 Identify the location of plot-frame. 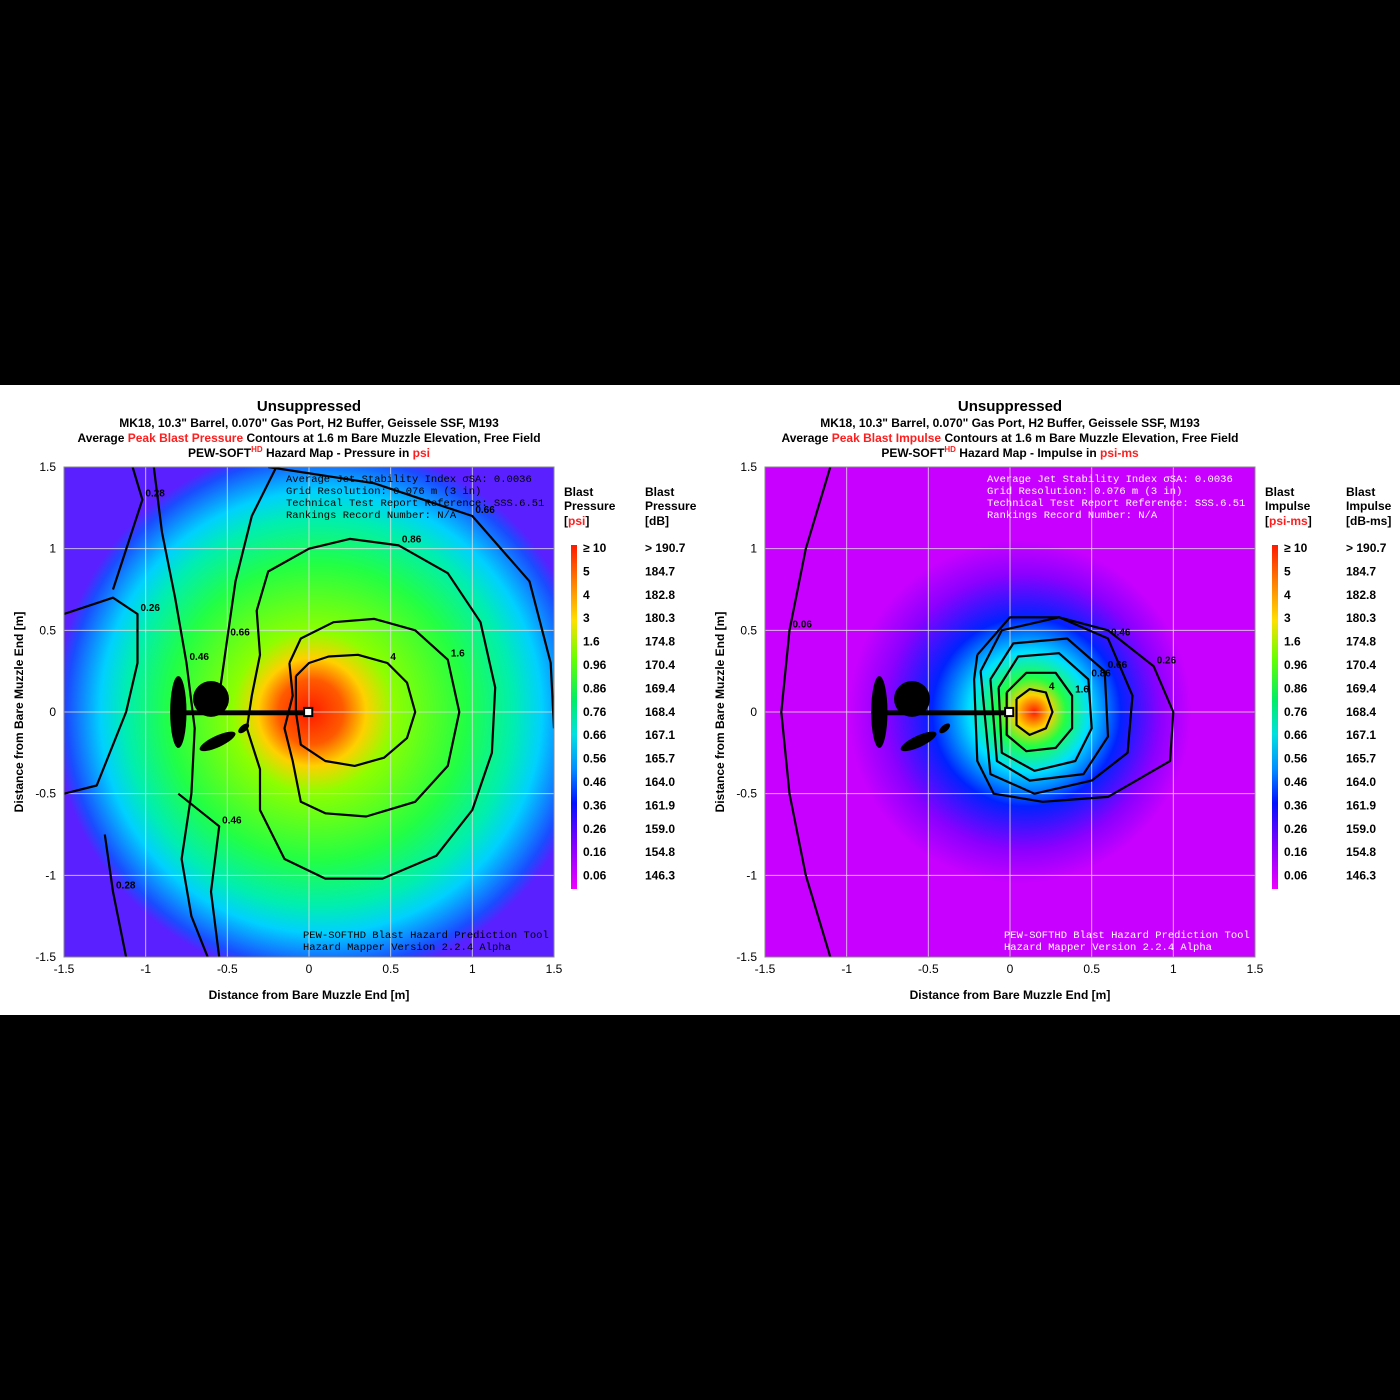
(309, 712).